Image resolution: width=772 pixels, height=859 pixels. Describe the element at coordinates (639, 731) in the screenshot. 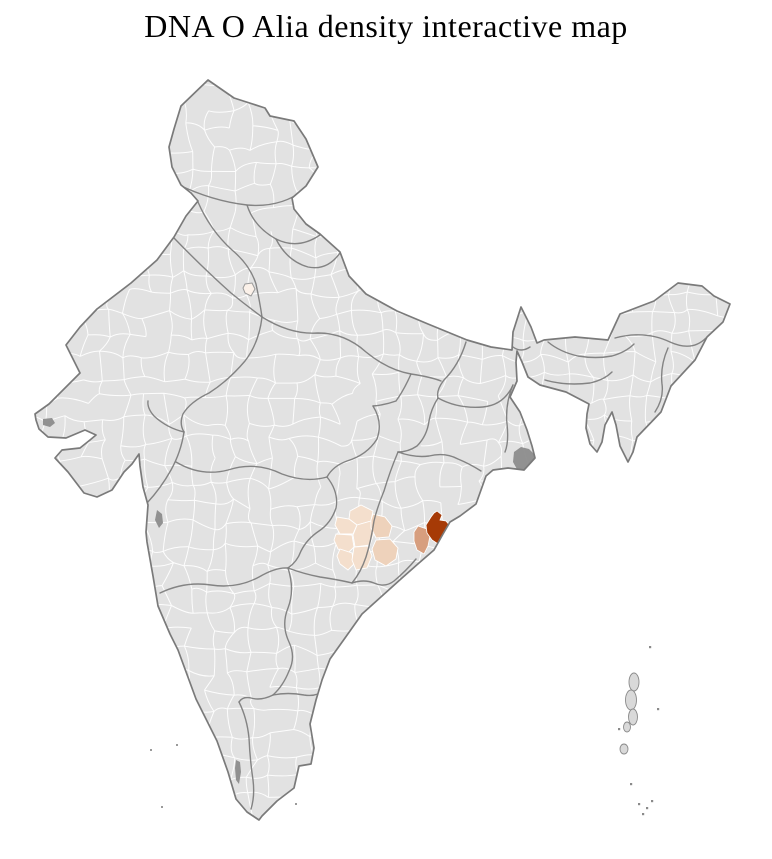

I see `andaman-nicobar-islands` at that location.